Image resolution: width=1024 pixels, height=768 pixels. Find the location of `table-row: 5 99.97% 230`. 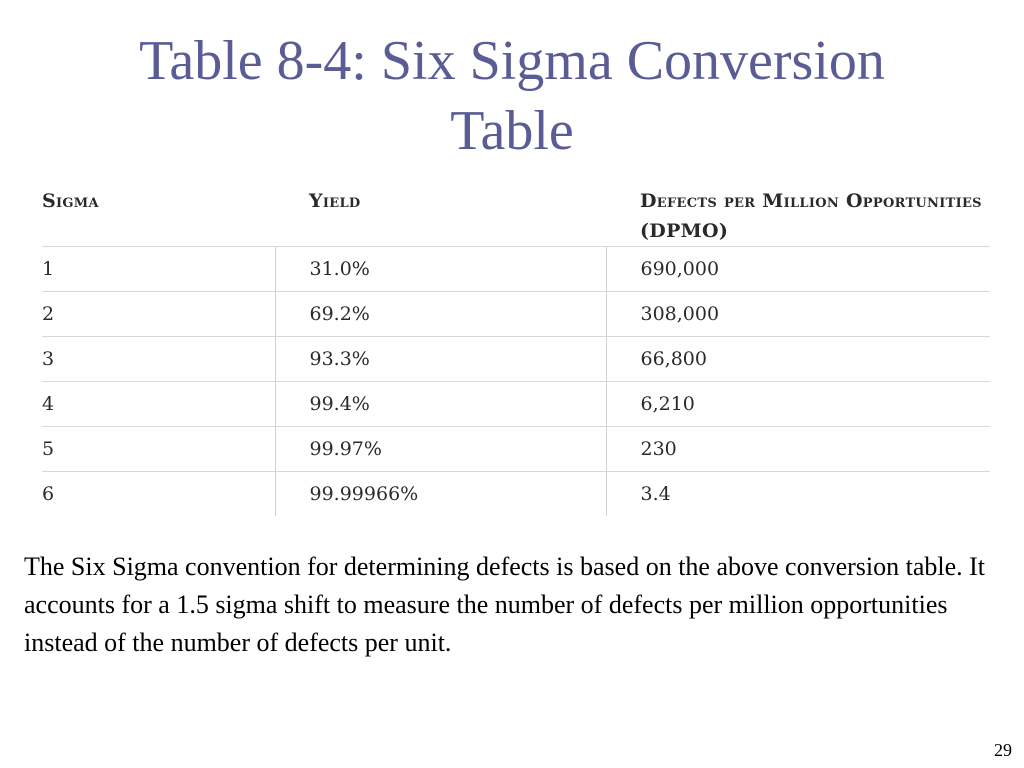

table-row: 5 99.97% 230 is located at coordinates (516, 449).